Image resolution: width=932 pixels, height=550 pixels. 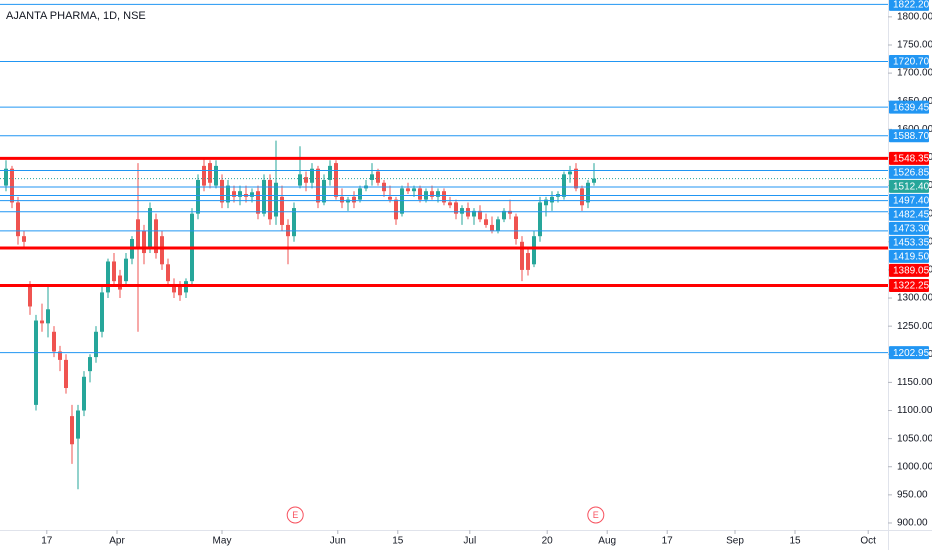 I want to click on y-tick-label: 1800.00, so click(x=914, y=17).